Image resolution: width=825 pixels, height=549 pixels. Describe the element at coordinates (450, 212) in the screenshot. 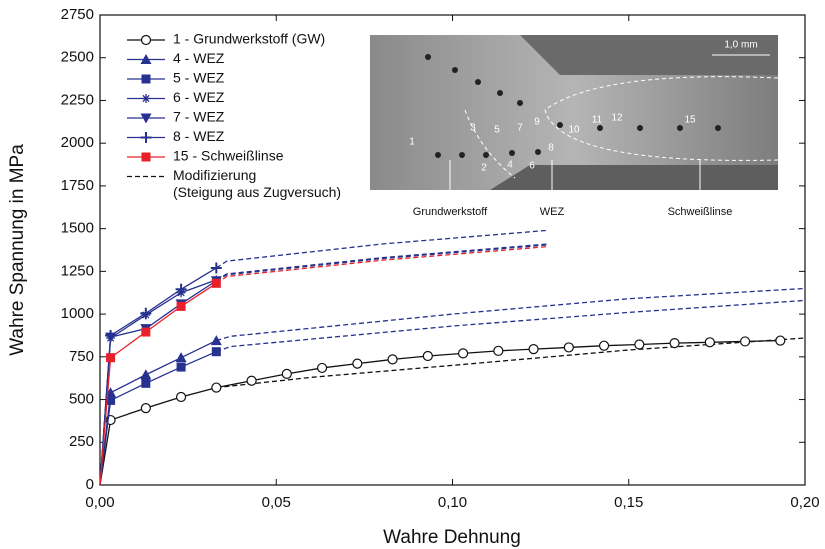

I see `inset-zone: Grundwerkstoff` at that location.